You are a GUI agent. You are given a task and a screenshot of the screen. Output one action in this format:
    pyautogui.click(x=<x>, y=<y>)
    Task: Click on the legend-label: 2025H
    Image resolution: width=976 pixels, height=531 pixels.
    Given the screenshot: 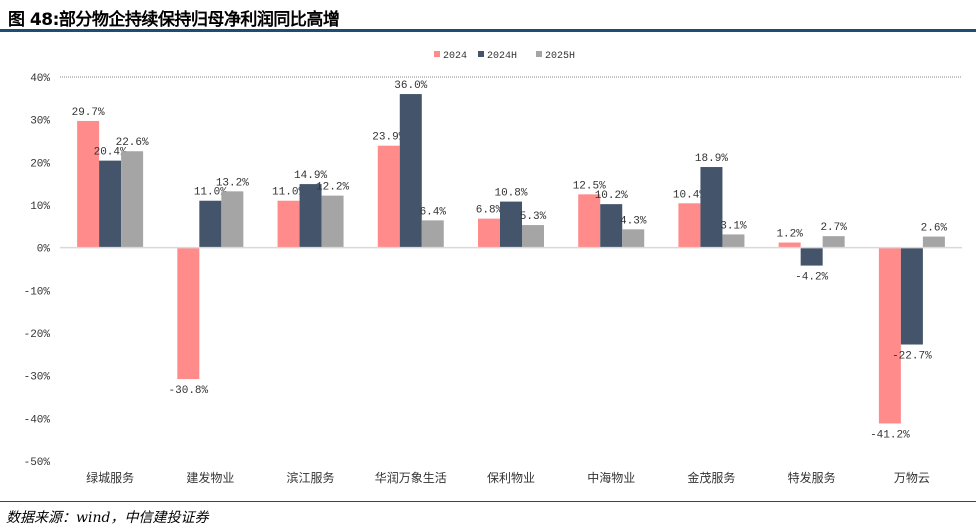 What is the action you would take?
    pyautogui.click(x=560, y=56)
    